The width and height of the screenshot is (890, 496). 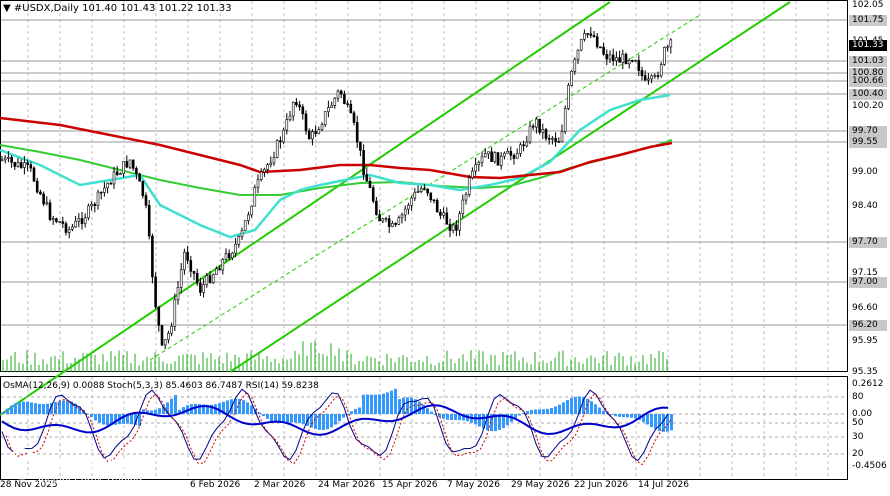 What do you see at coordinates (858, 454) in the screenshot?
I see `indicator-level-label: 20` at bounding box center [858, 454].